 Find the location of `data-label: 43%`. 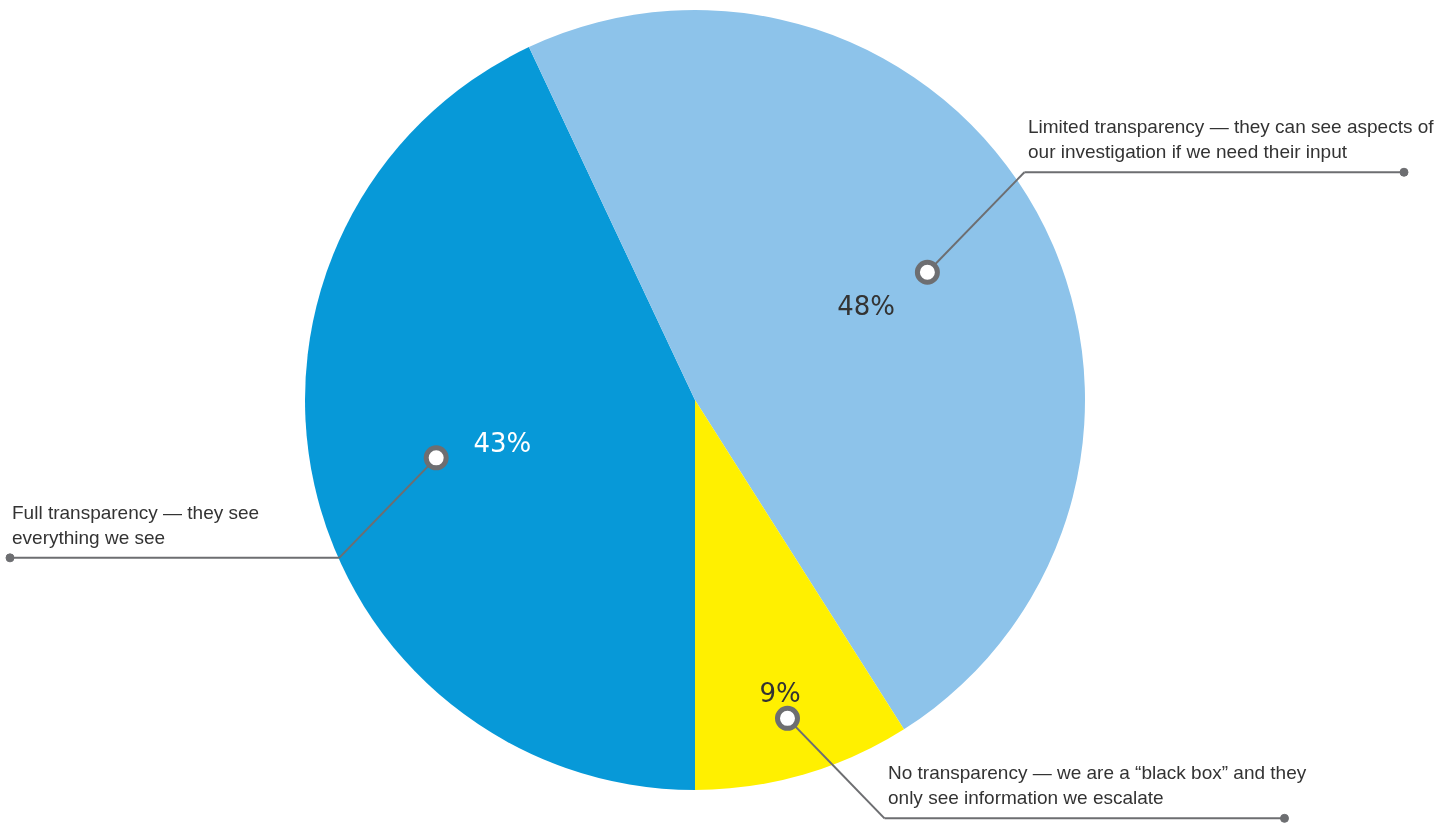

data-label: 43% is located at coordinates (502, 443).